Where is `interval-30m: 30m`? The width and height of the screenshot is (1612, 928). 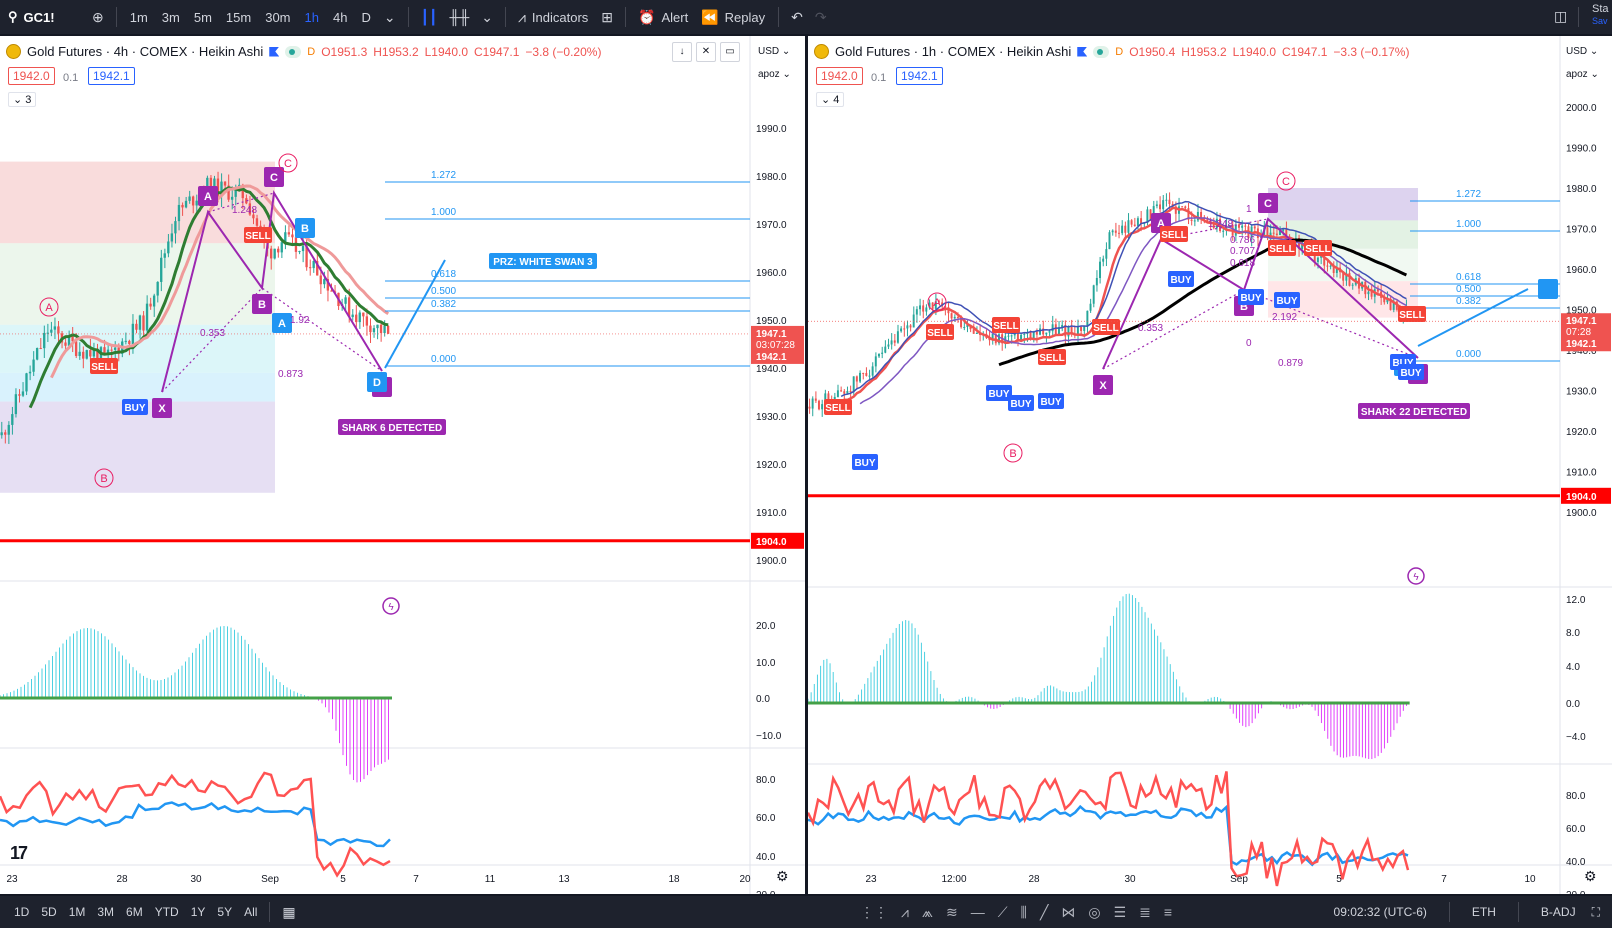
interval-30m: 30m is located at coordinates (278, 17).